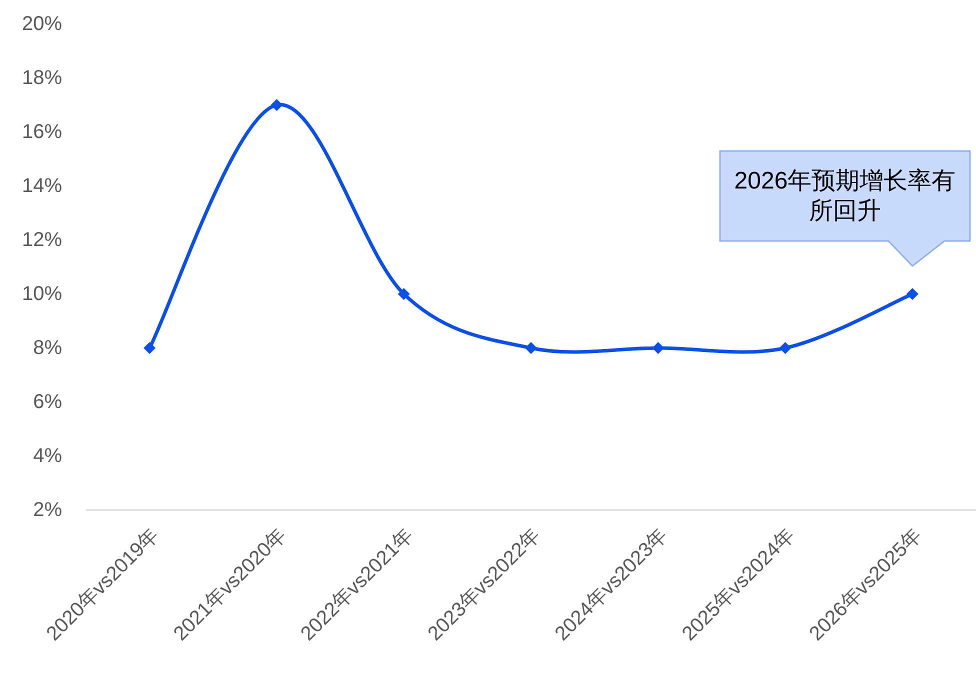 The width and height of the screenshot is (976, 680). What do you see at coordinates (42, 186) in the screenshot?
I see `y-tick-label: 14%` at bounding box center [42, 186].